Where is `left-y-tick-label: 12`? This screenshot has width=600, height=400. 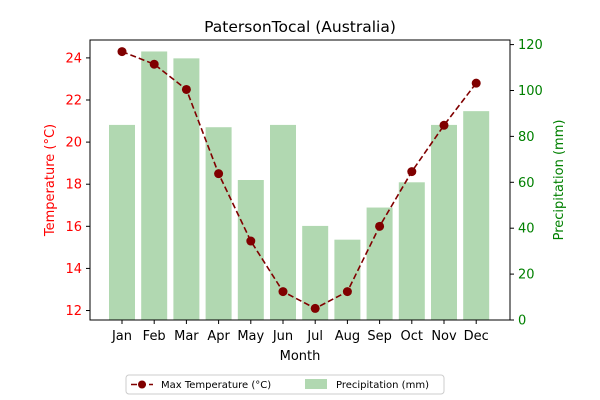 left-y-tick-label: 12 is located at coordinates (73, 311).